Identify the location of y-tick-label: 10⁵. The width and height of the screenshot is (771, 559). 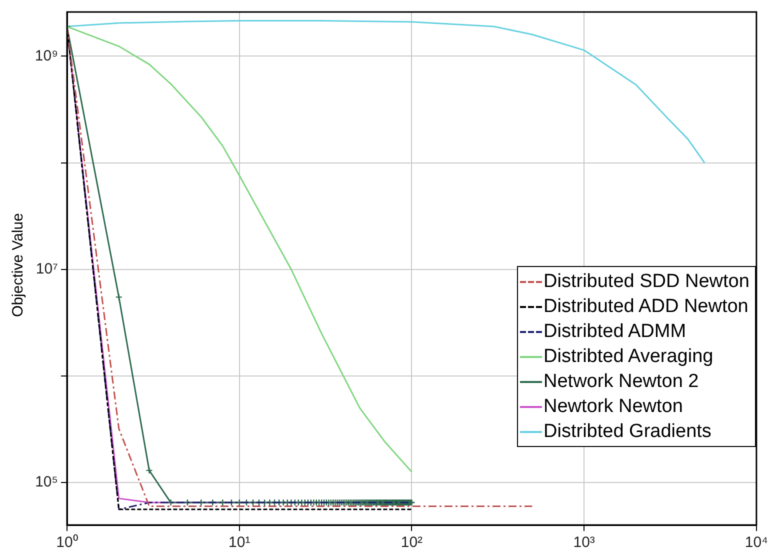
(46, 482).